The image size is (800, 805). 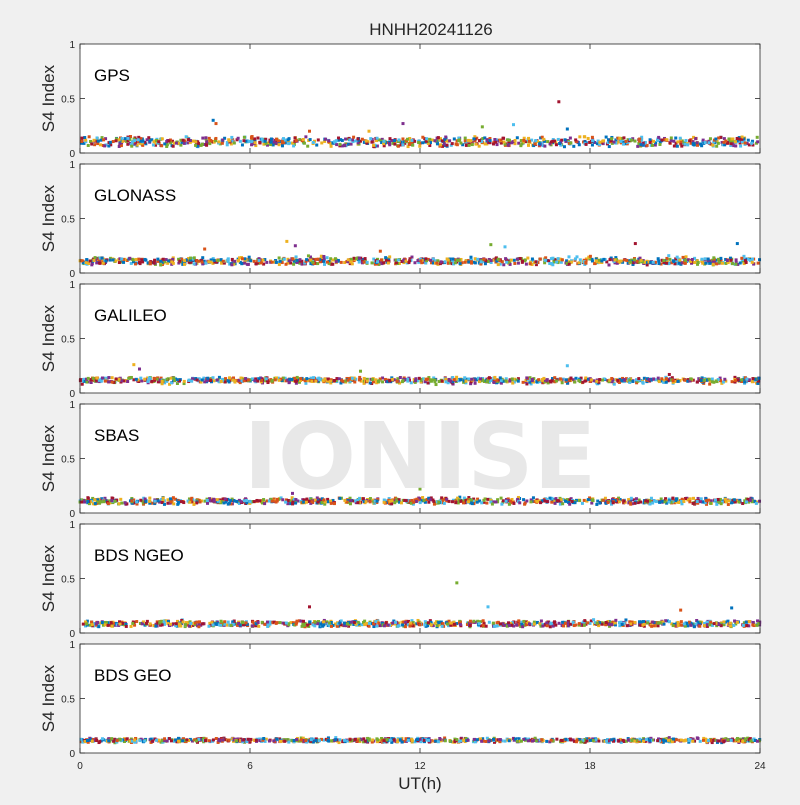 I want to click on y-tick-label: 1, so click(x=72, y=285).